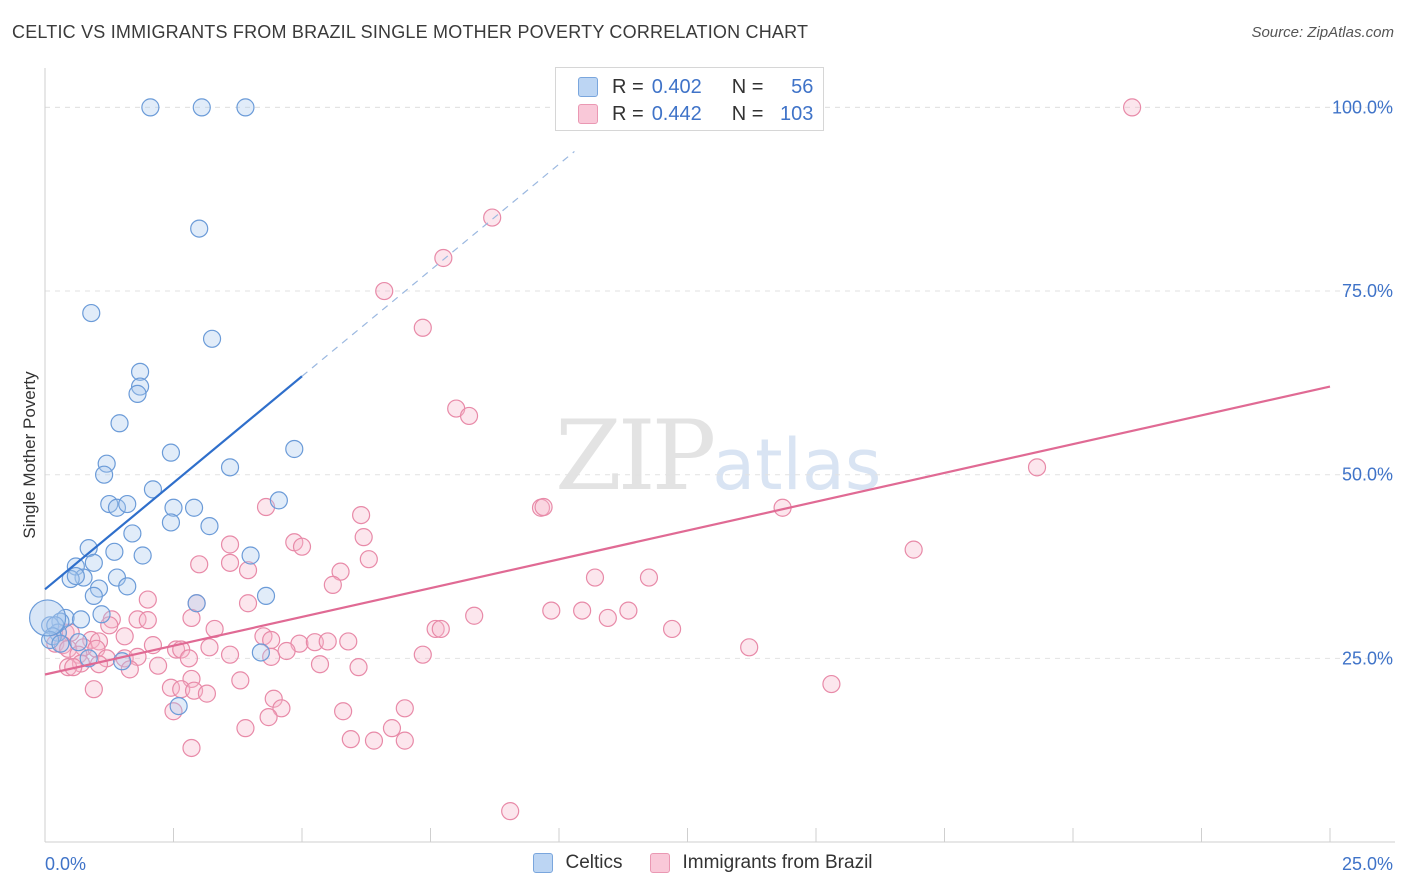 The width and height of the screenshot is (1406, 892). Describe the element at coordinates (1362, 107) in the screenshot. I see `y-tick-label: 100.0%` at that location.